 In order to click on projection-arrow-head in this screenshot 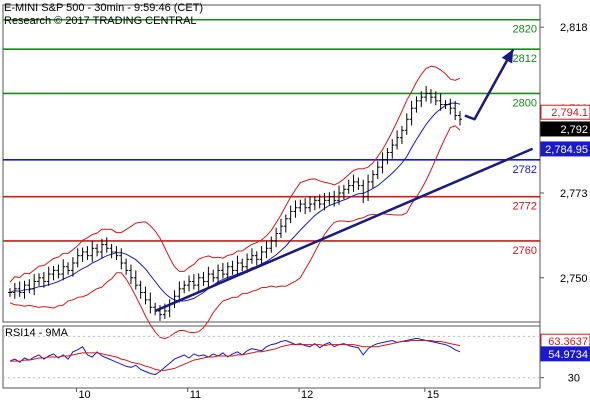, I will do `click(507, 56)`.